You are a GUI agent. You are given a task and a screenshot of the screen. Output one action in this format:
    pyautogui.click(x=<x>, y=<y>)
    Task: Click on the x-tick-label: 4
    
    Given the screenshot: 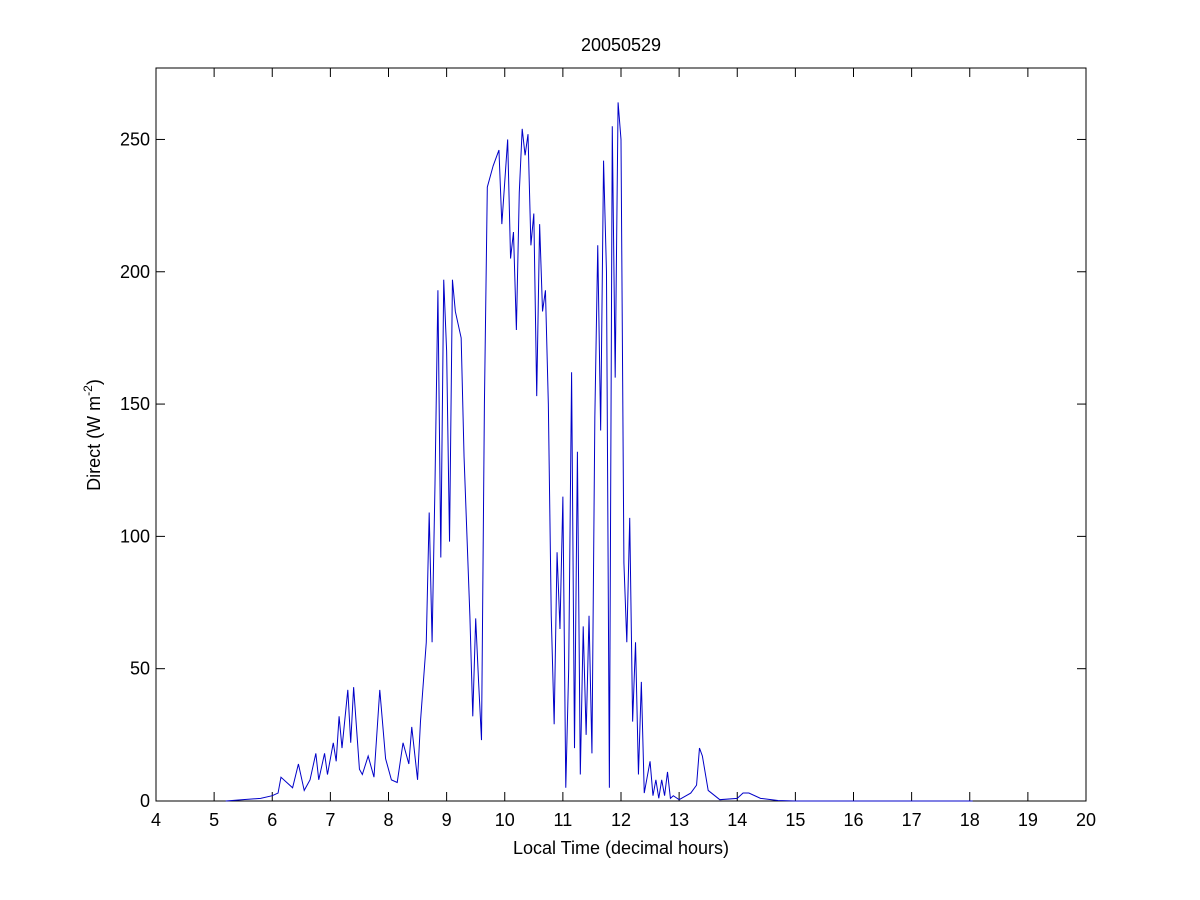 What is the action you would take?
    pyautogui.click(x=156, y=820)
    